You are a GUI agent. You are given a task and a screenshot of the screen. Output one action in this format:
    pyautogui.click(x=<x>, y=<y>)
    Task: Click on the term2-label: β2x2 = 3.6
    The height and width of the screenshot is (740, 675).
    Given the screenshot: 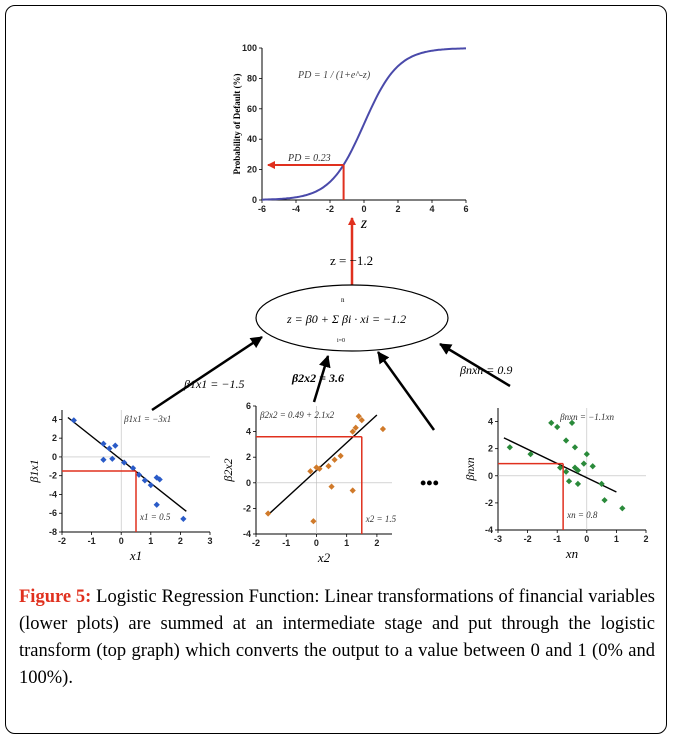 What is the action you would take?
    pyautogui.click(x=317, y=378)
    